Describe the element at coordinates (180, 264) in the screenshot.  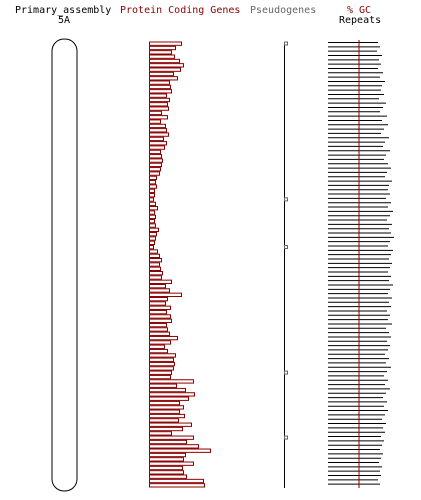
I see `protein-coding-genes-track` at that location.